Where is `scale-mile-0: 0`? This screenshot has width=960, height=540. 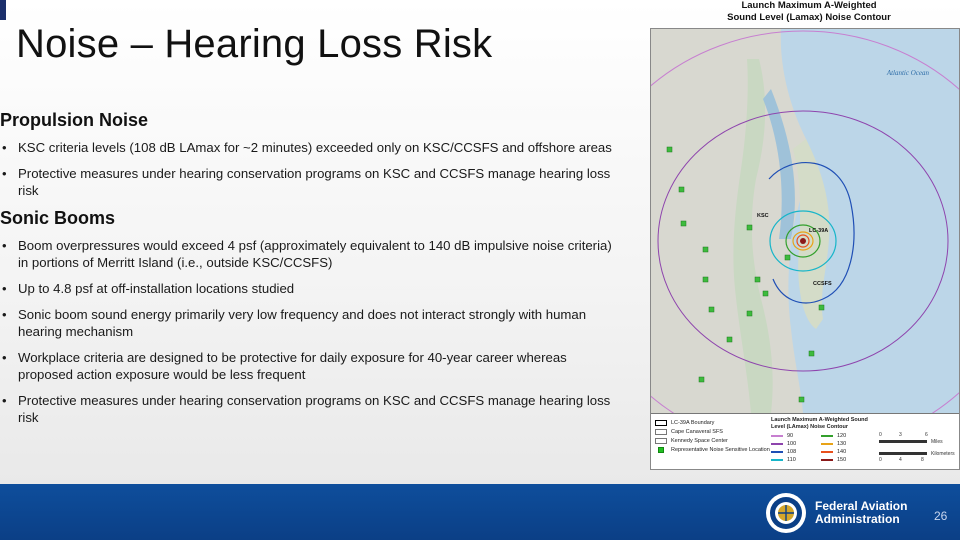
scale-mile-0: 0 is located at coordinates (880, 435).